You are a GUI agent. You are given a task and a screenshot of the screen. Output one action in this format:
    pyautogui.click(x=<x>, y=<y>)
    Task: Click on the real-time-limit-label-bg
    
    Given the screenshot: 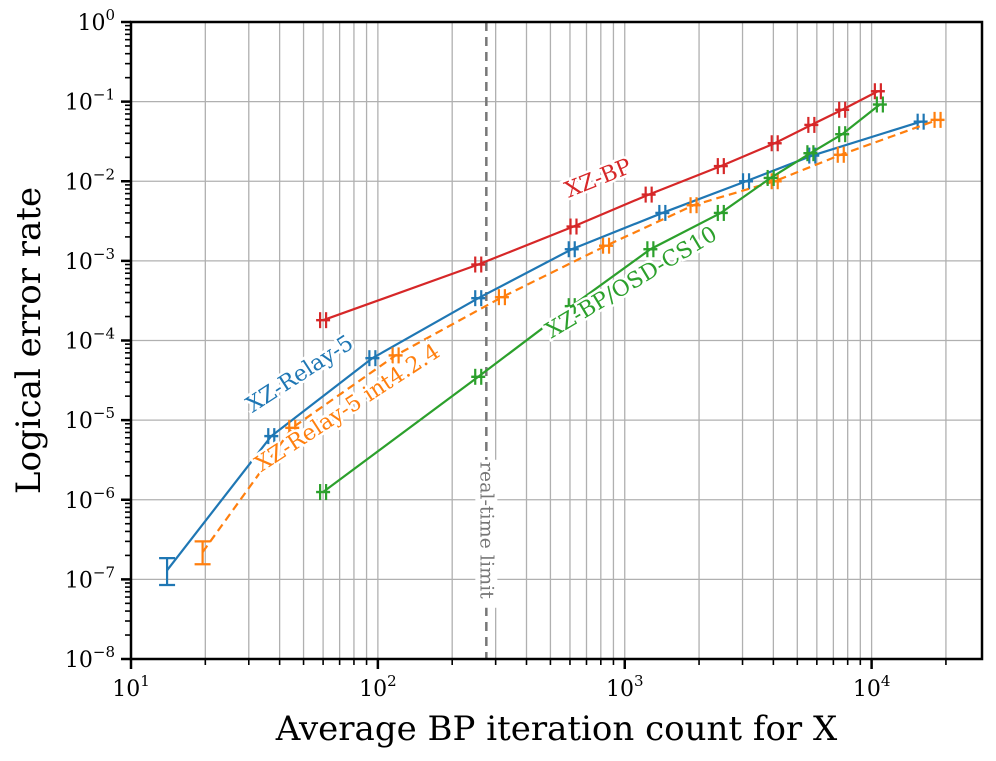 What is the action you would take?
    pyautogui.click(x=486, y=533)
    